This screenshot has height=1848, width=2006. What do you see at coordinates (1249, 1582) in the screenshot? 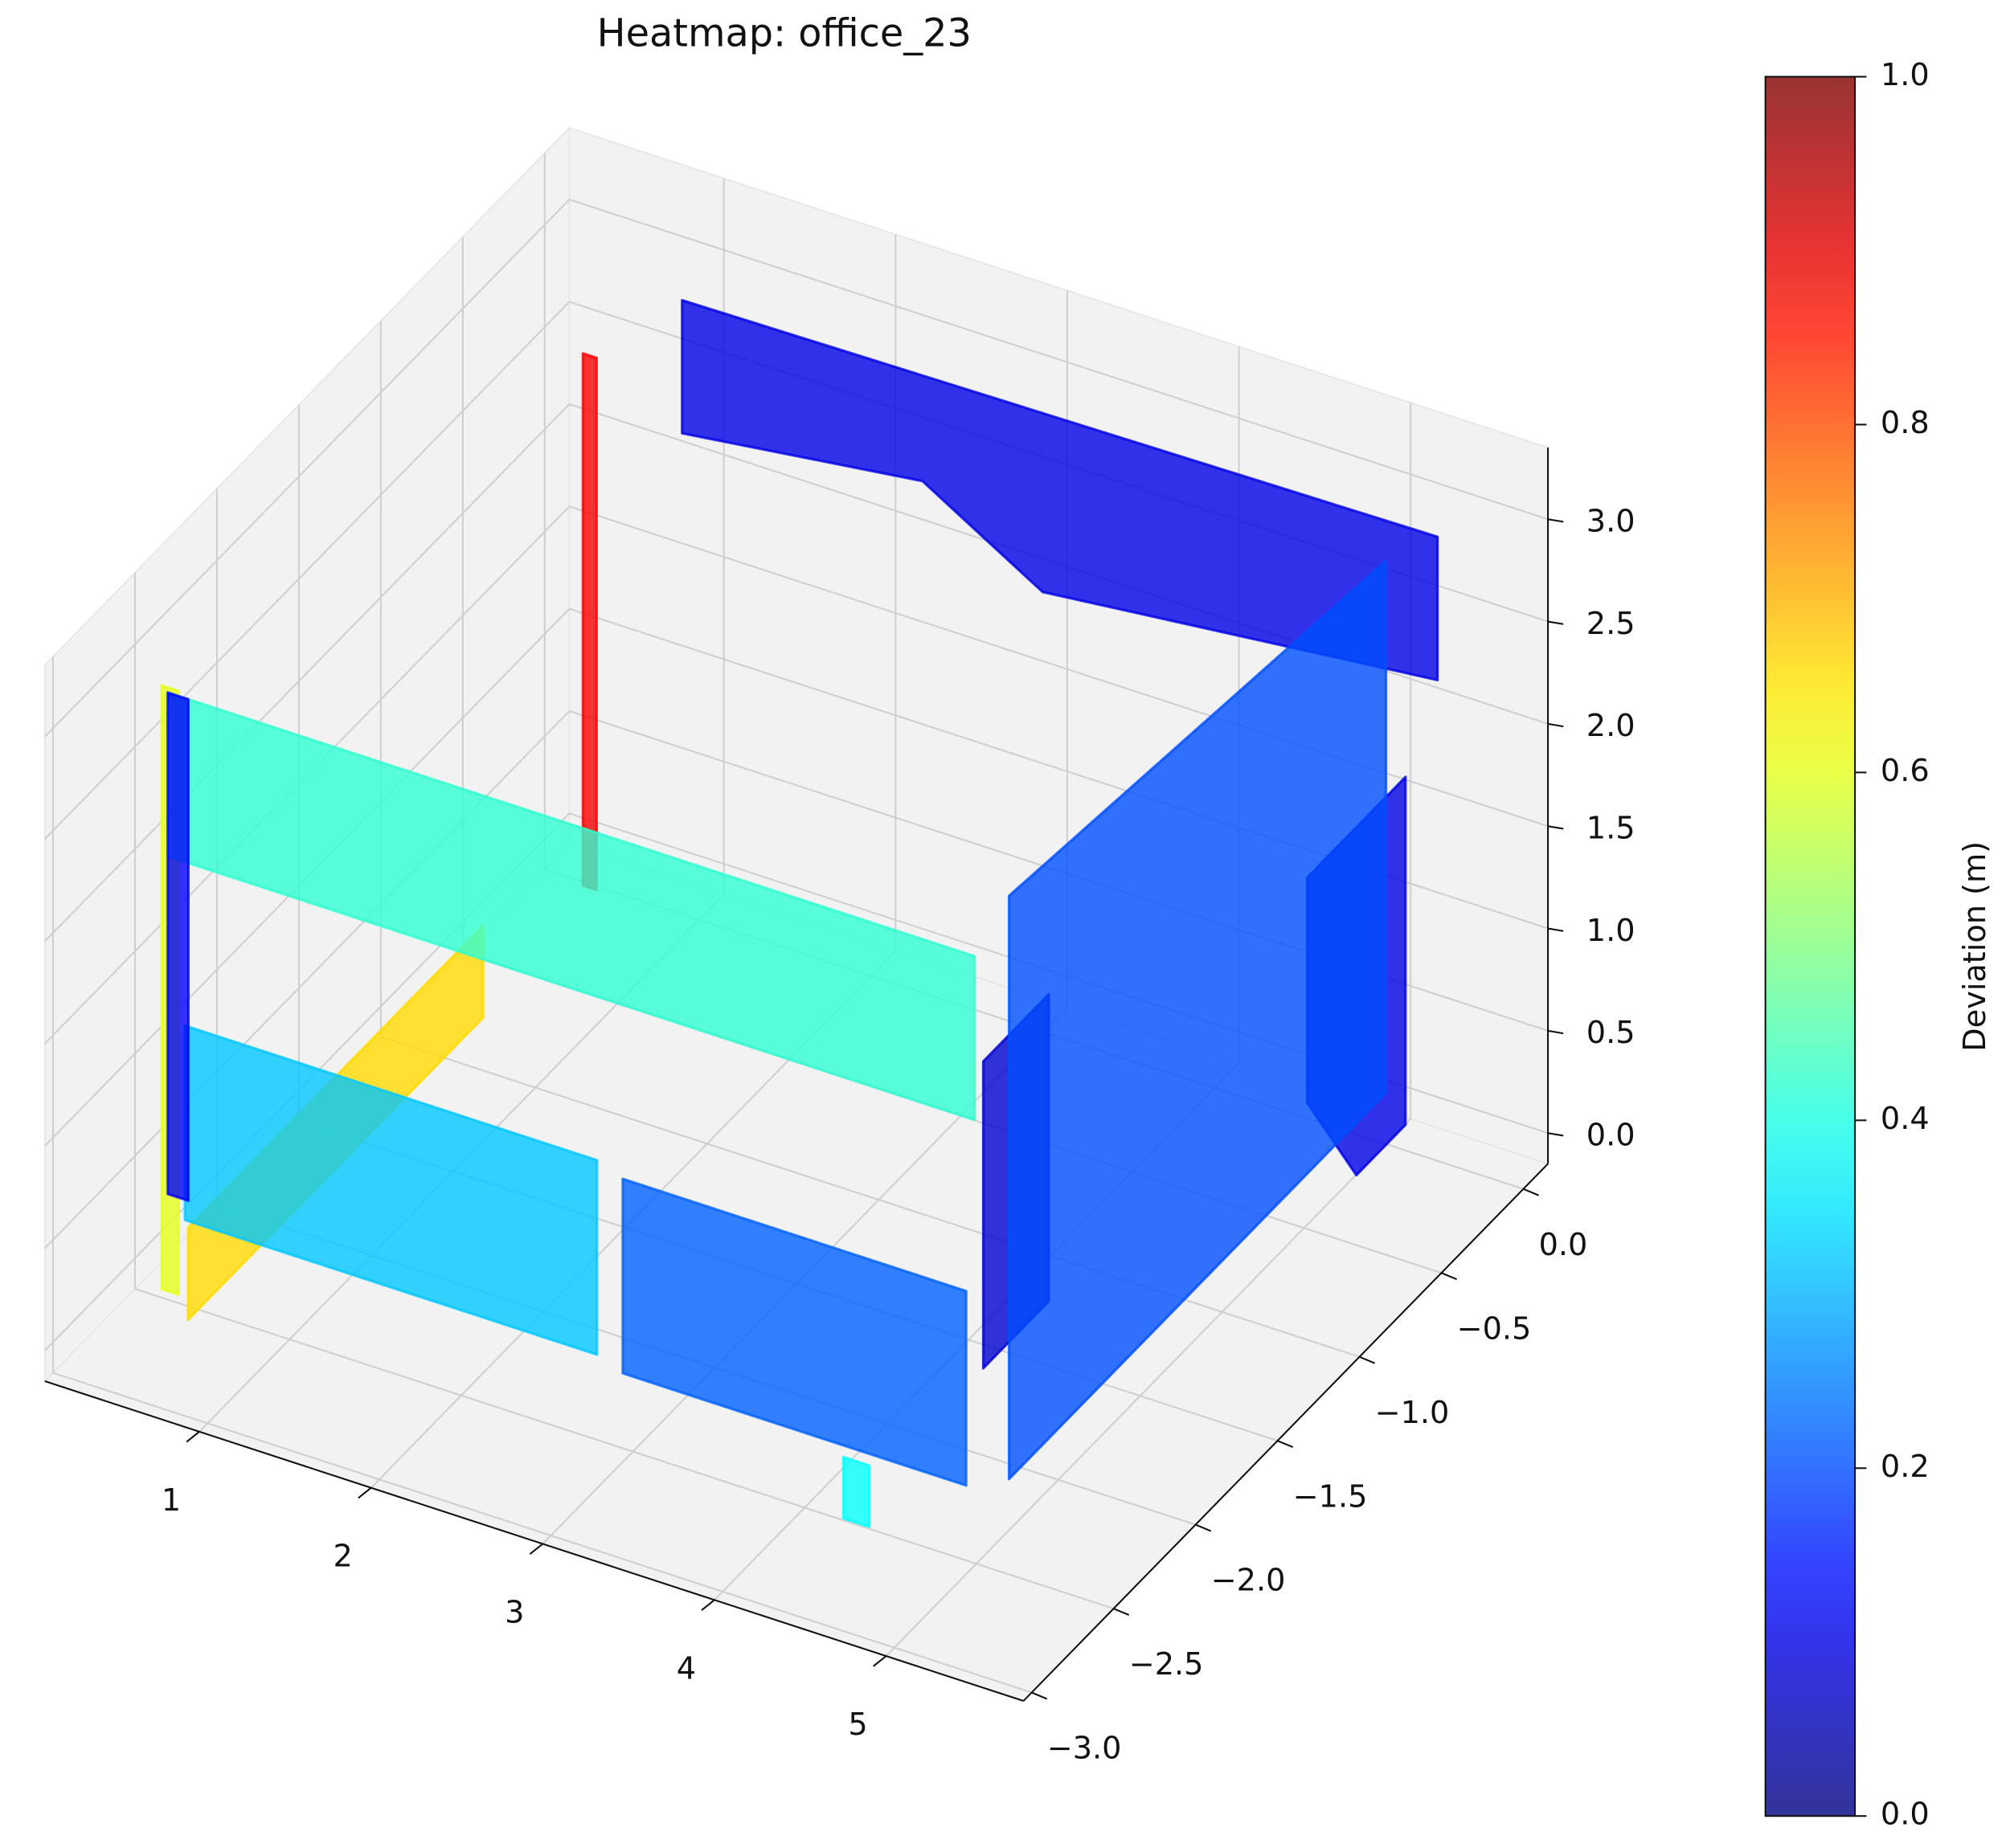
I see `y-tick-label: −2.0` at bounding box center [1249, 1582].